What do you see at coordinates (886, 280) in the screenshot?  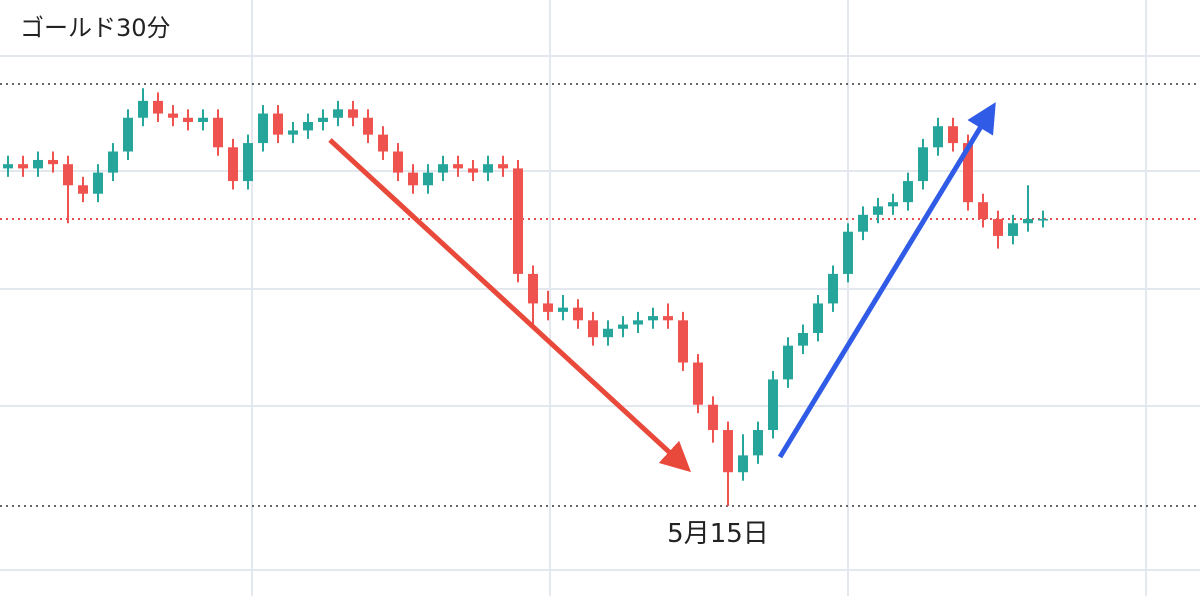 I see `up-arrow` at bounding box center [886, 280].